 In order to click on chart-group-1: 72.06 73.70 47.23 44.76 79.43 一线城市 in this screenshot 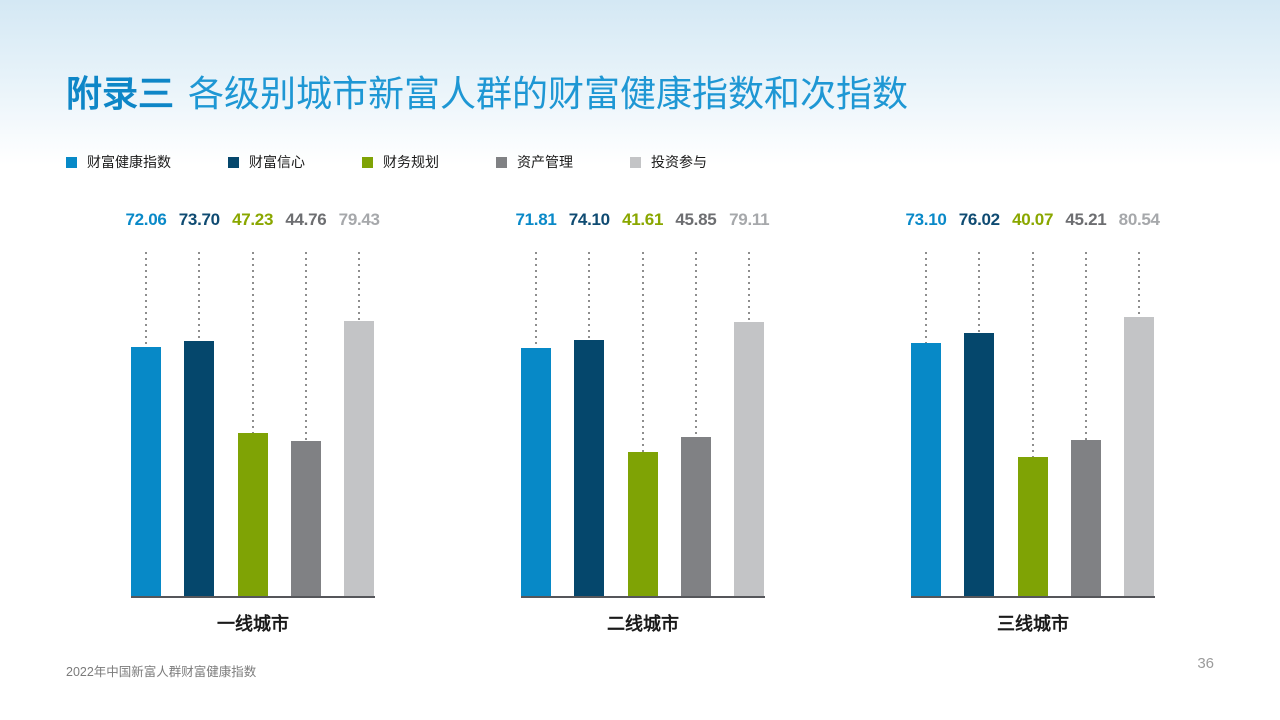, I will do `click(252, 422)`.